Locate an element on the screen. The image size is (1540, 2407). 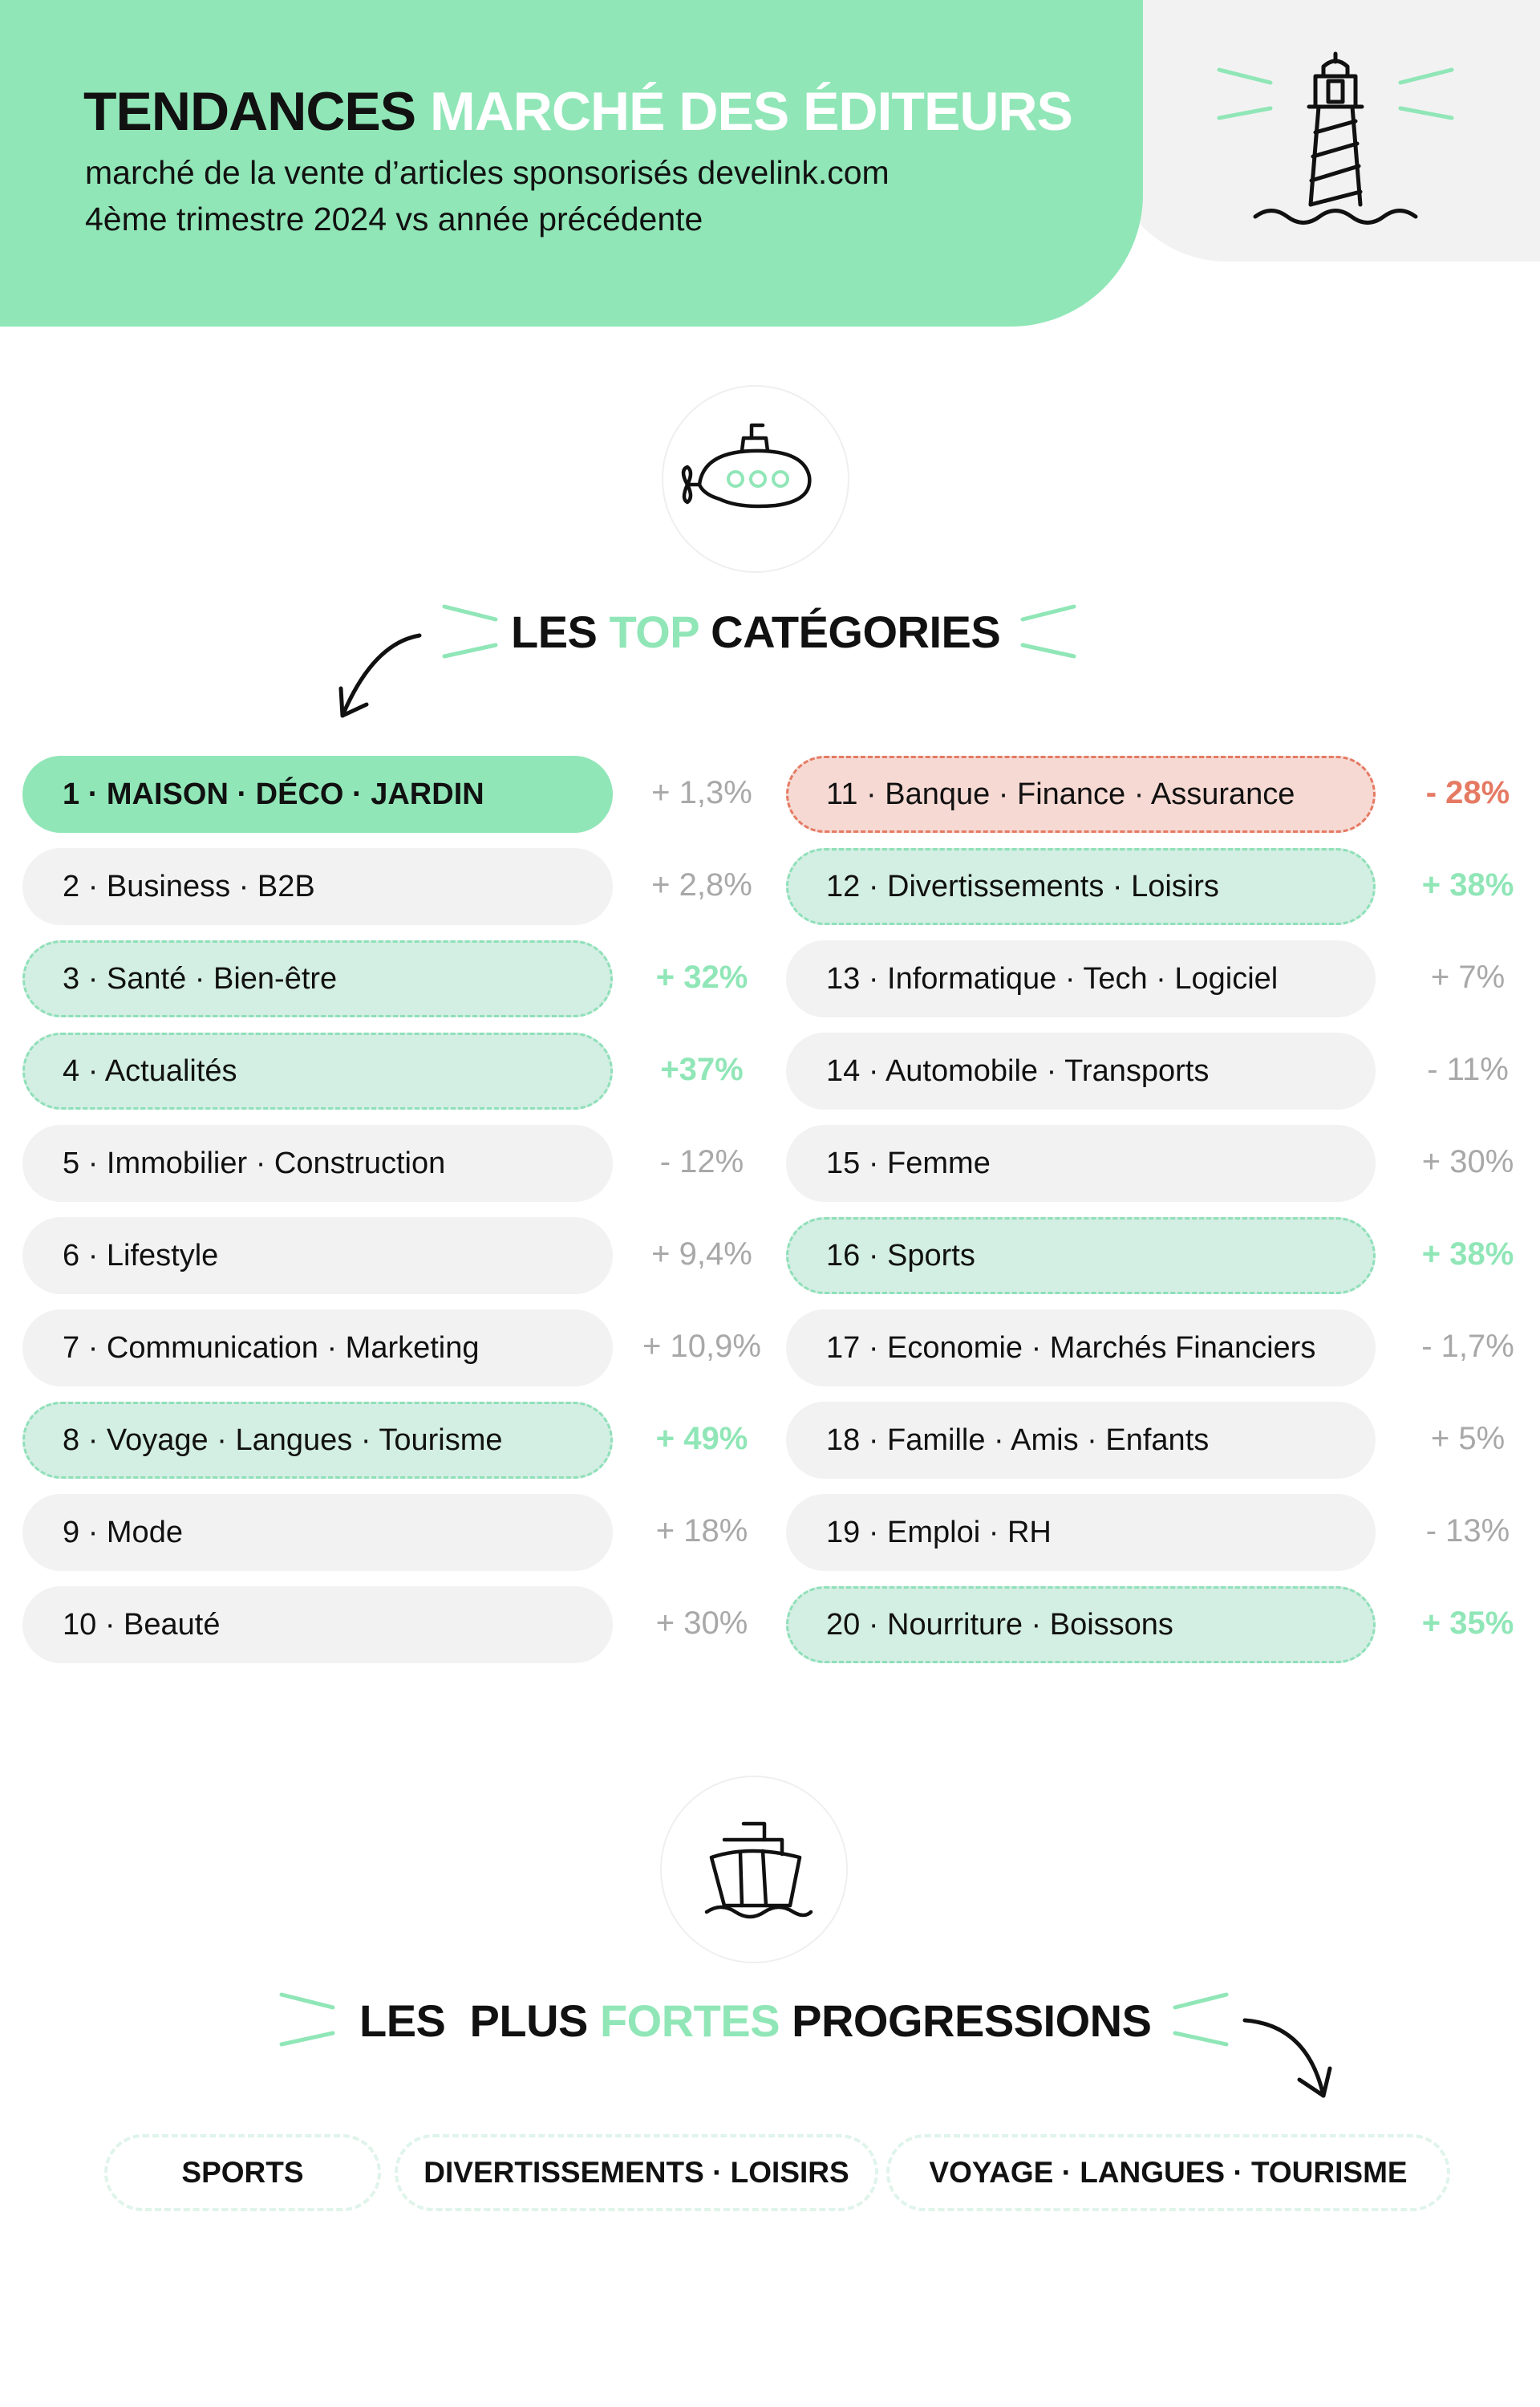
category-change: - 1,7% is located at coordinates (1467, 1347).